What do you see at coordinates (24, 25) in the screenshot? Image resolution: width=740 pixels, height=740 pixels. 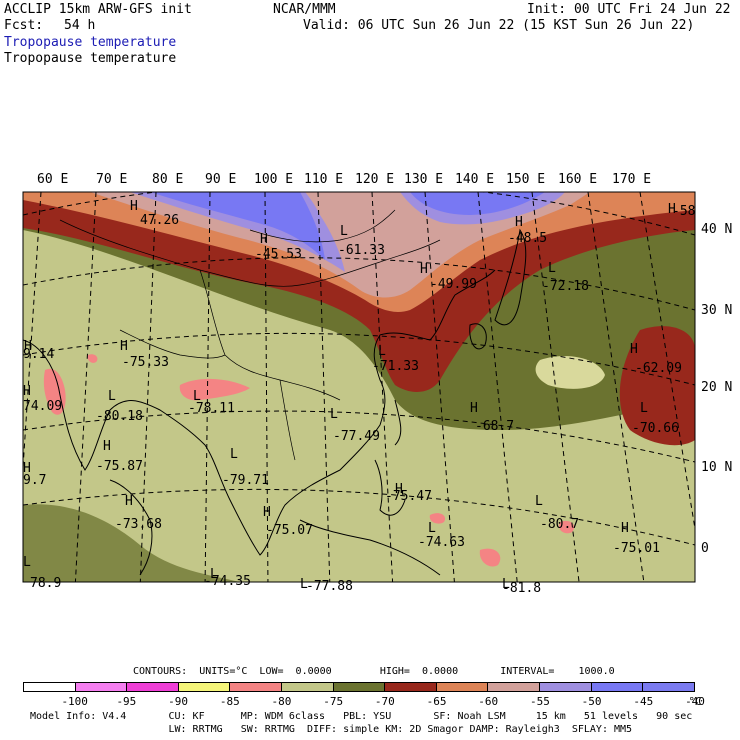 I see `fcst-label: Fcst:` at bounding box center [24, 25].